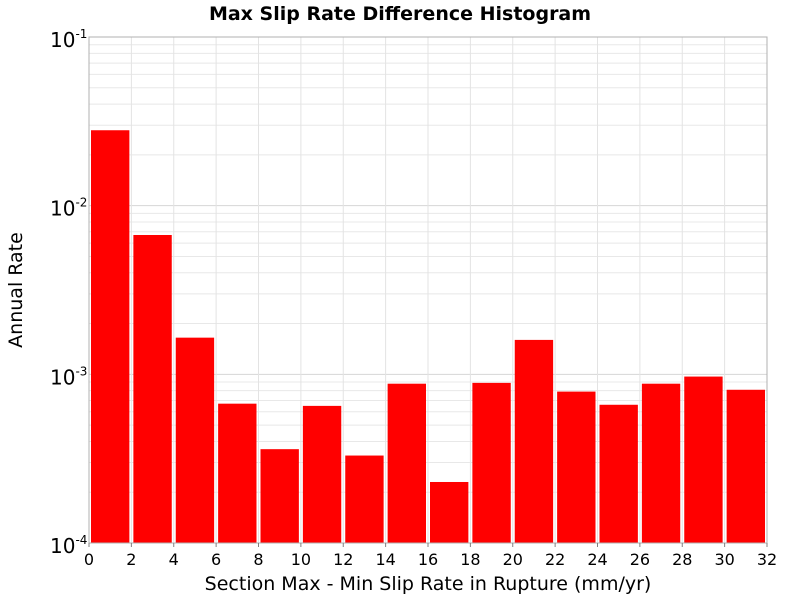  Describe the element at coordinates (68, 208) in the screenshot. I see `y-tick-label: 10⁻²` at that location.